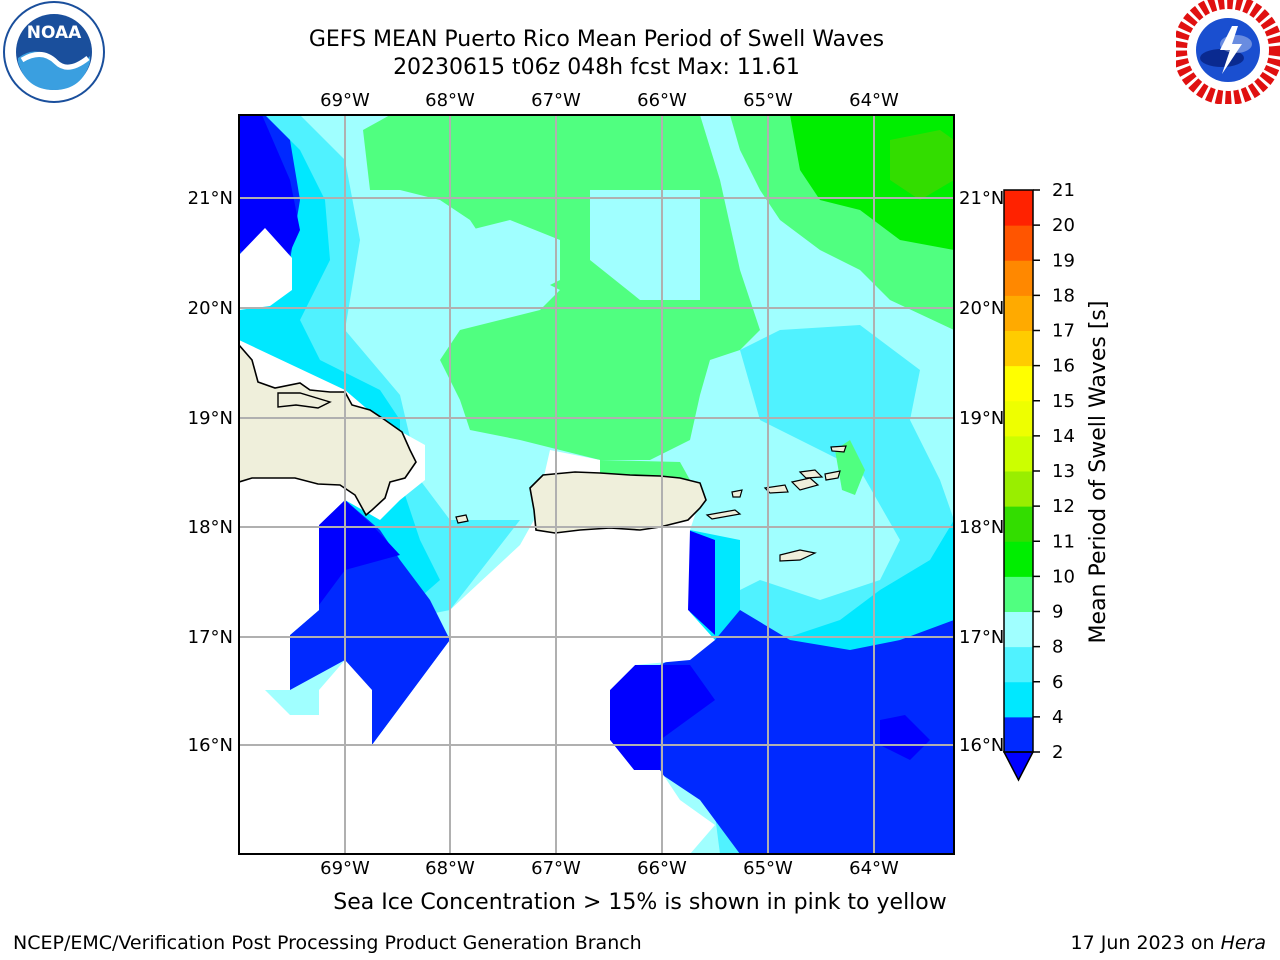 This screenshot has height=960, width=1280. I want to click on lat-label-right: 20°N, so click(981, 308).